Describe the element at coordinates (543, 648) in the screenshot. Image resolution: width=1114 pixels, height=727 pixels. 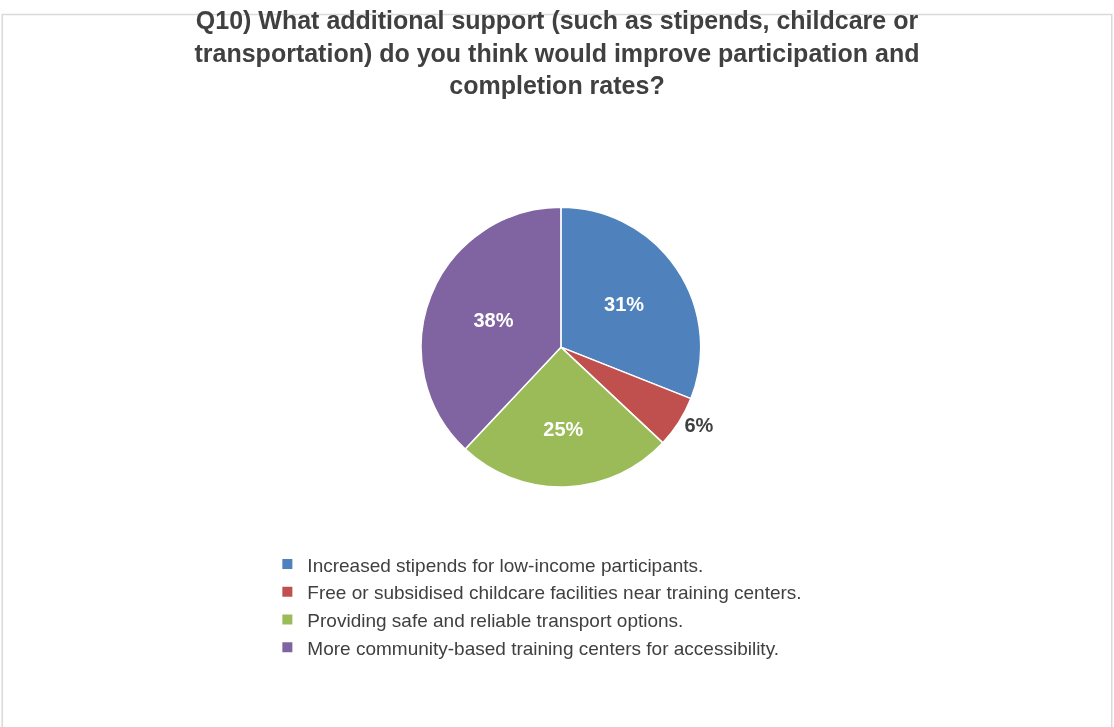
I see `legend-label: More community-based training centers for accessibility.` at that location.